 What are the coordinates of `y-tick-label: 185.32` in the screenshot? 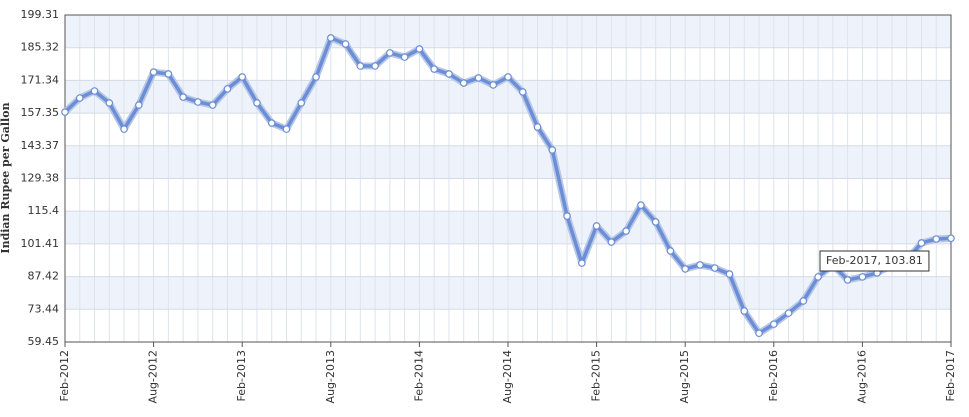 It's located at (40, 47).